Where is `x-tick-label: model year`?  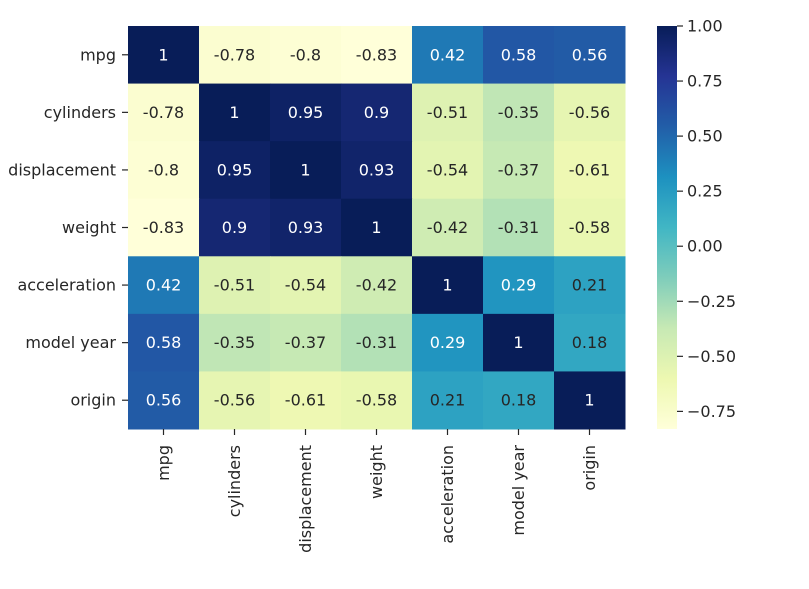
x-tick-label: model year is located at coordinates (518, 490).